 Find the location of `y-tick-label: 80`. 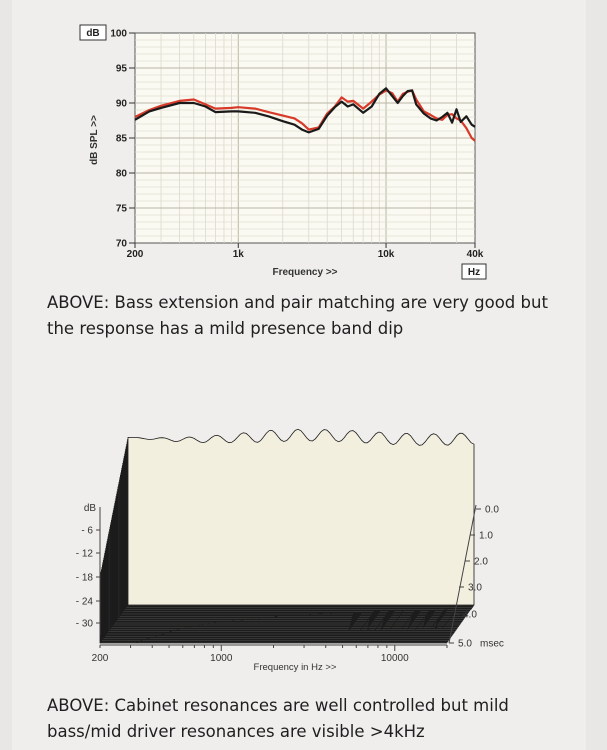

y-tick-label: 80 is located at coordinates (122, 174).